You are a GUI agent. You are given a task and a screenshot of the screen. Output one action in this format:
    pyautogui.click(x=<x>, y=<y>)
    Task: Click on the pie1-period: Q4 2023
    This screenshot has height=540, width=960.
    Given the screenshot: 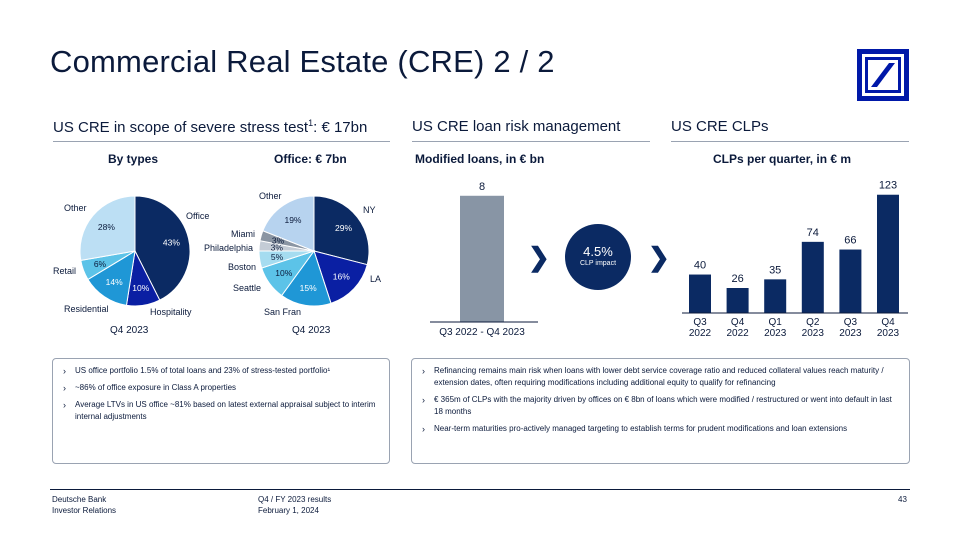 What is the action you would take?
    pyautogui.click(x=129, y=330)
    